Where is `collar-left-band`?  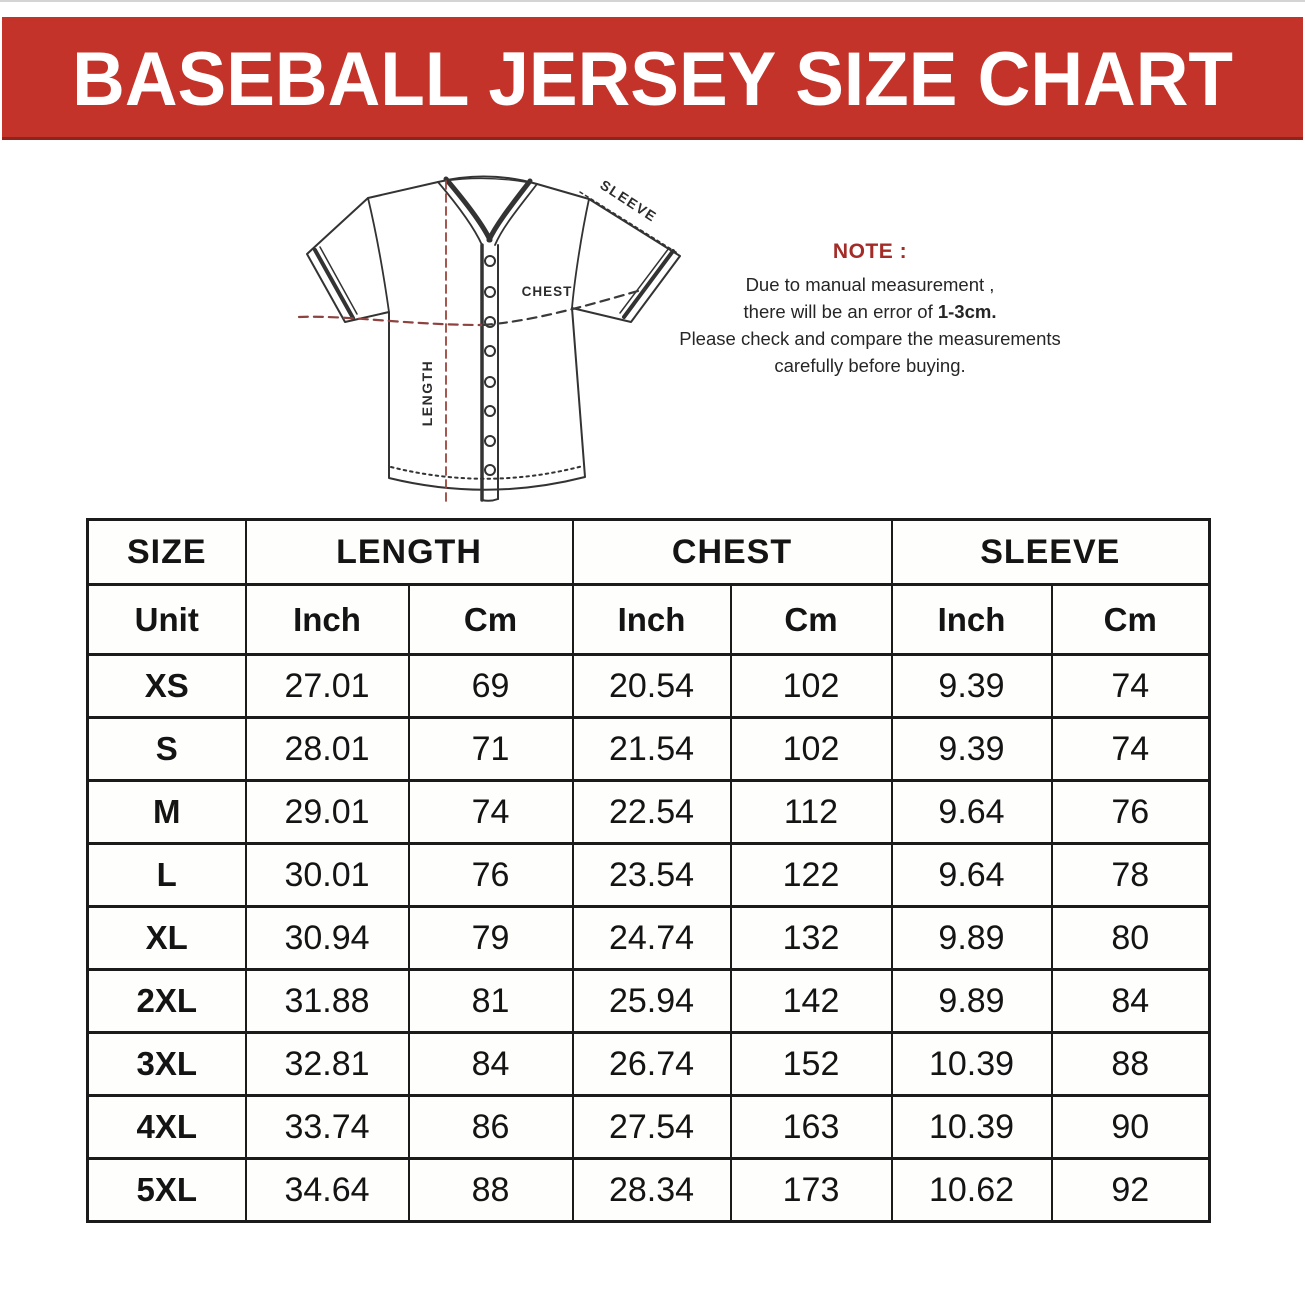
collar-left-band is located at coordinates (468, 209).